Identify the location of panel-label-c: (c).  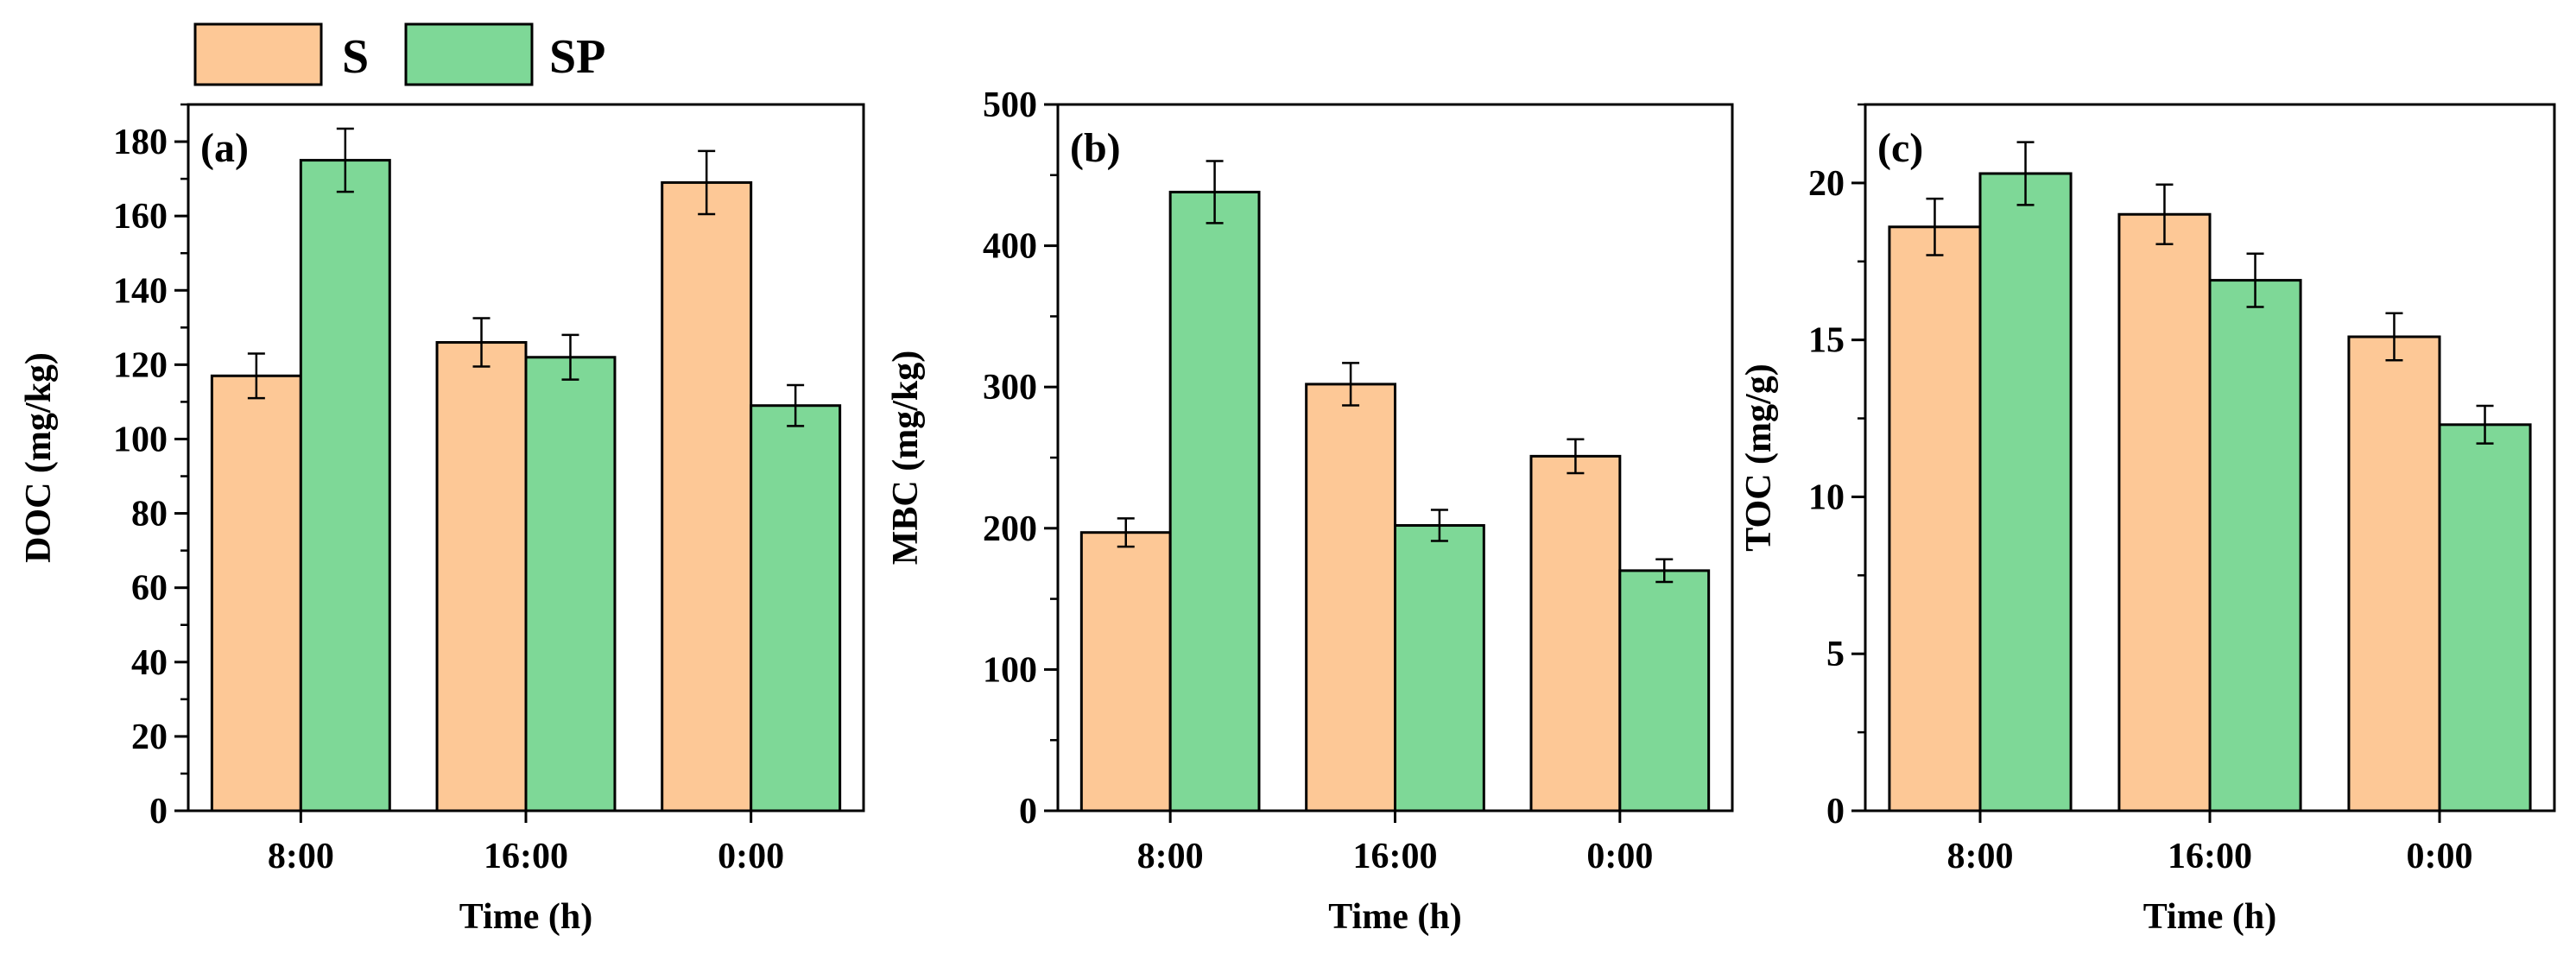
(1900, 148).